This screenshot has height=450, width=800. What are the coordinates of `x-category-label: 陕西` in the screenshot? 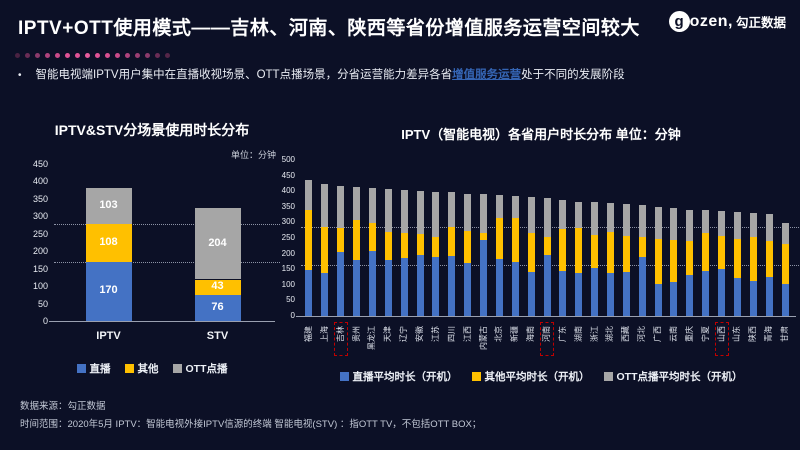 It's located at (753, 334).